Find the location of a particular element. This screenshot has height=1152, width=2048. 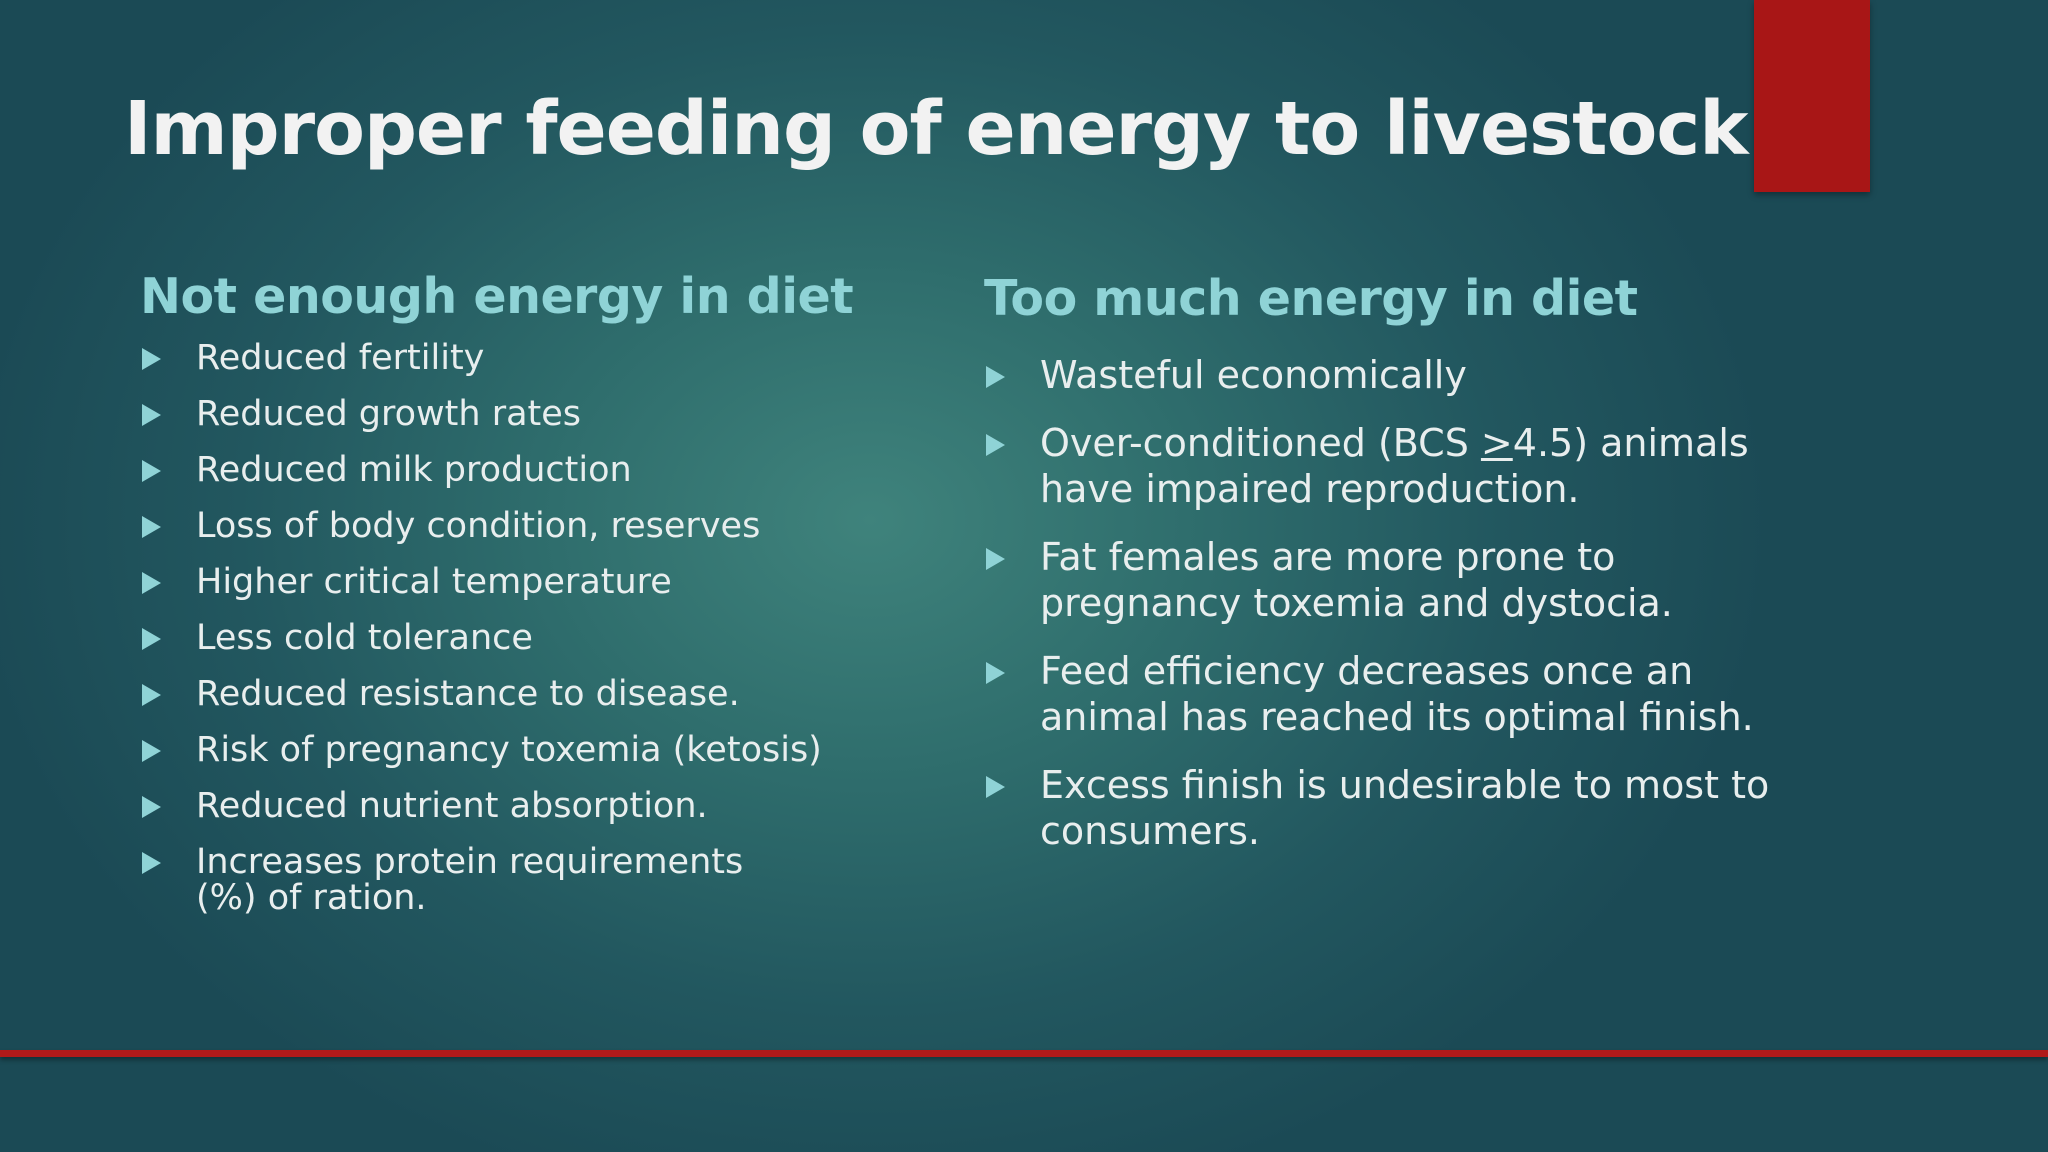

bullet-text-line: Reduced fertility is located at coordinates (340, 358).